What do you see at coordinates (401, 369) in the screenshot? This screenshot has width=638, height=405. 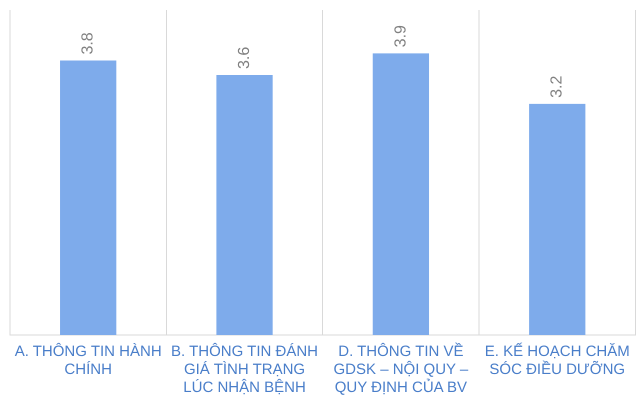 I see `x-tick-label: D. THÔNG TIN VỀ GDSK – NỘI QUY – QUY ĐỊNH CỦA BV` at bounding box center [401, 369].